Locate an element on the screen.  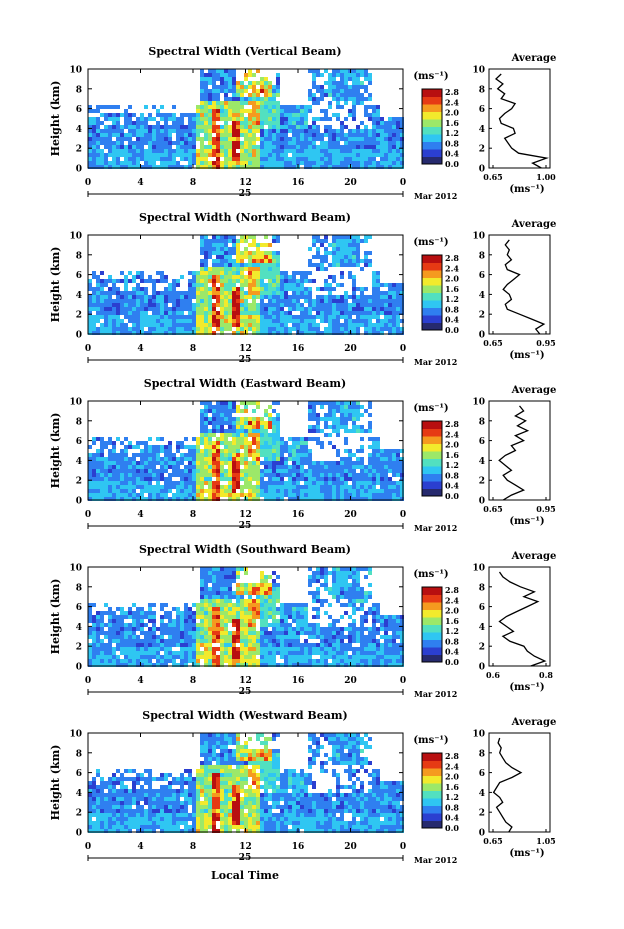
average-y-tick-label: 8 is located at coordinates (482, 256).